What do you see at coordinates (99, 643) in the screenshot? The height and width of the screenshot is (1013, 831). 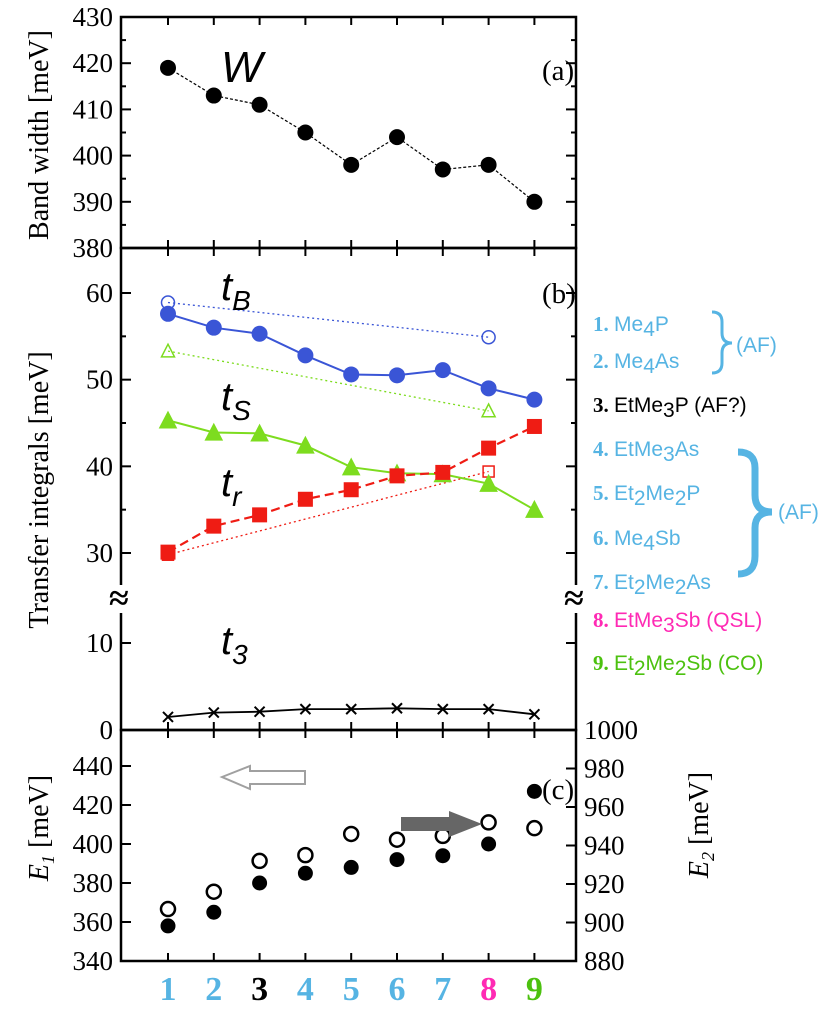 I see `ytick-label-b-low-1: 10` at bounding box center [99, 643].